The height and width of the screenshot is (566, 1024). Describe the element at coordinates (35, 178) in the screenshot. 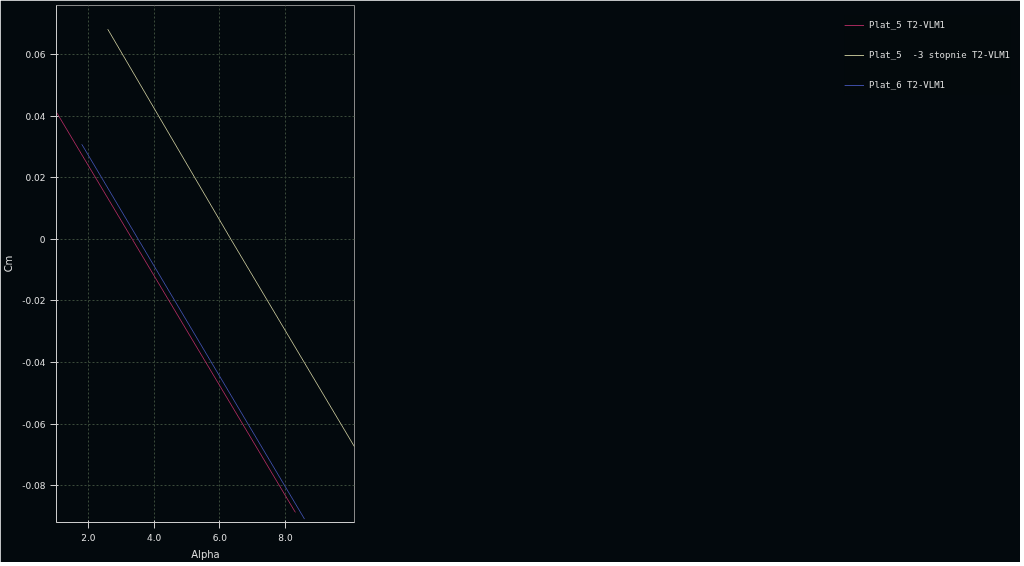

I see `y-tick-label: 0.02` at that location.